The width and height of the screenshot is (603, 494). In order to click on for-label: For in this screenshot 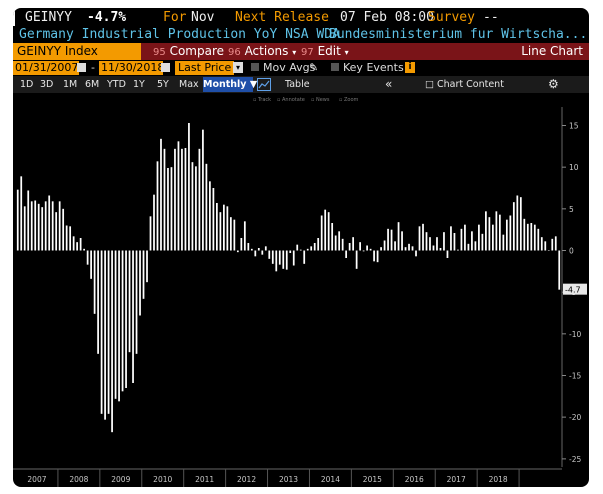, I will do `click(175, 17)`.